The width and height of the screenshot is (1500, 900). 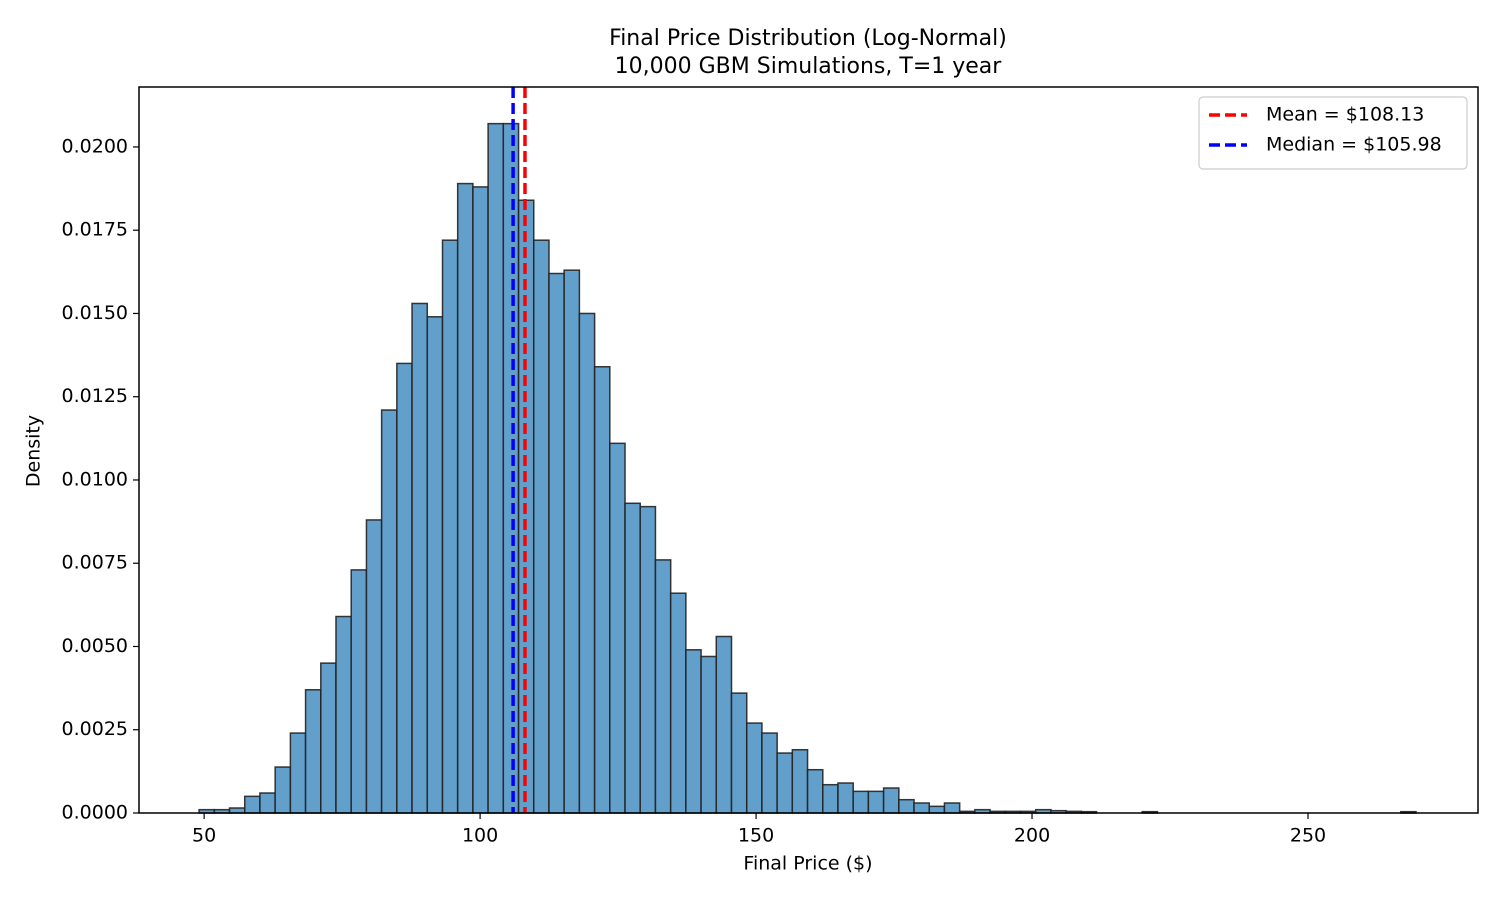 What do you see at coordinates (95, 479) in the screenshot?
I see `y-tick-label: 0.0100` at bounding box center [95, 479].